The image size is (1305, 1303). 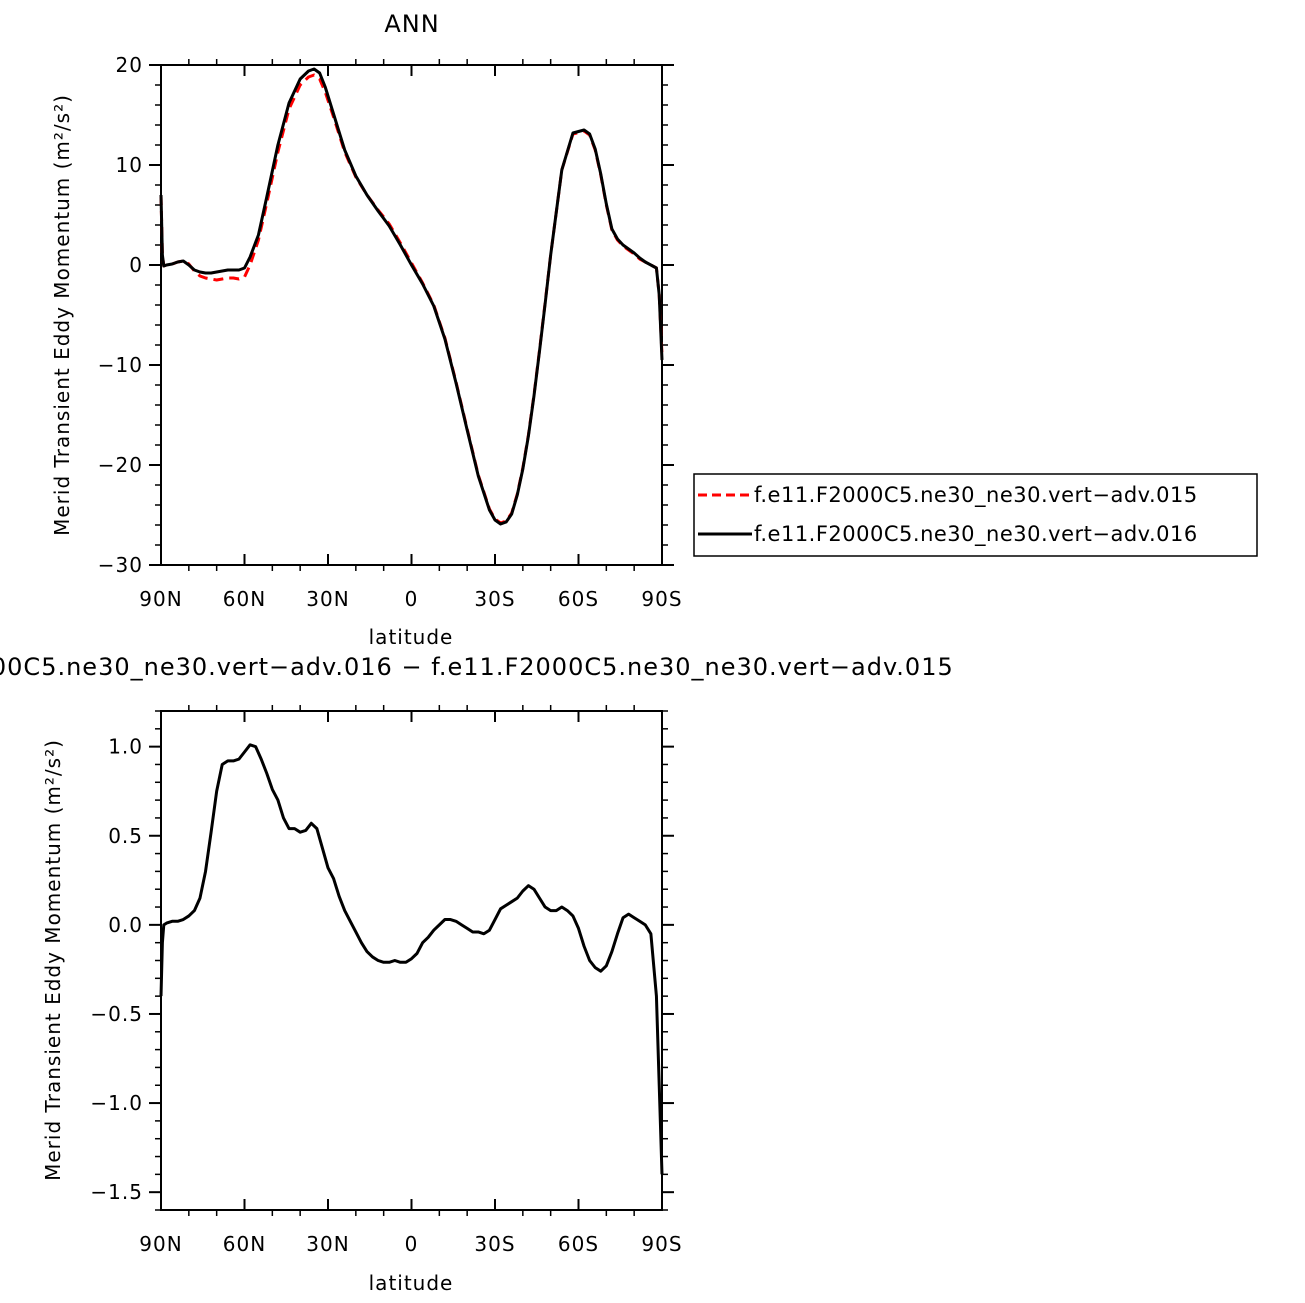 What do you see at coordinates (160, 1244) in the screenshot?
I see `x-tick-label-bottom: 90N` at bounding box center [160, 1244].